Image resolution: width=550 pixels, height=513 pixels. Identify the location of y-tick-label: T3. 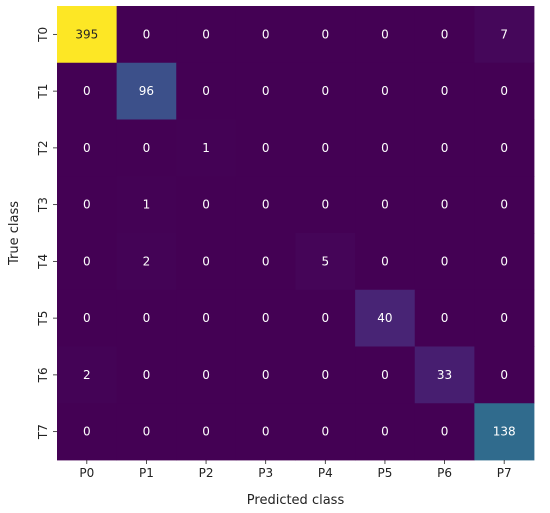
(43, 205).